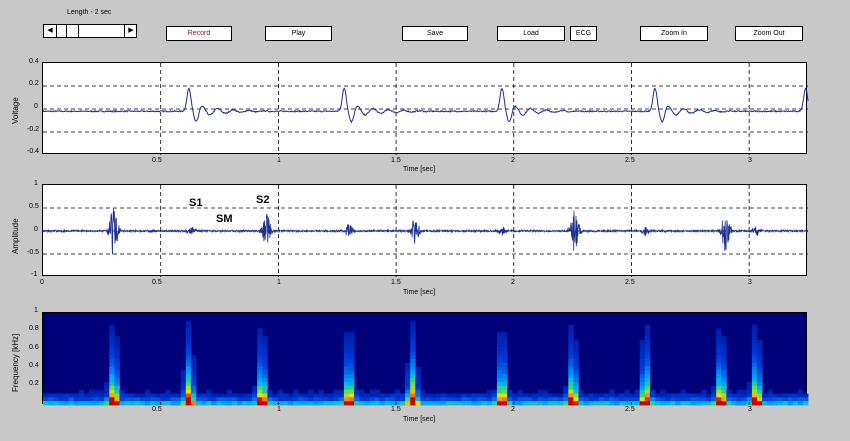 The image size is (850, 441). What do you see at coordinates (90, 31) in the screenshot?
I see `length-slider: ◀ ▶` at bounding box center [90, 31].